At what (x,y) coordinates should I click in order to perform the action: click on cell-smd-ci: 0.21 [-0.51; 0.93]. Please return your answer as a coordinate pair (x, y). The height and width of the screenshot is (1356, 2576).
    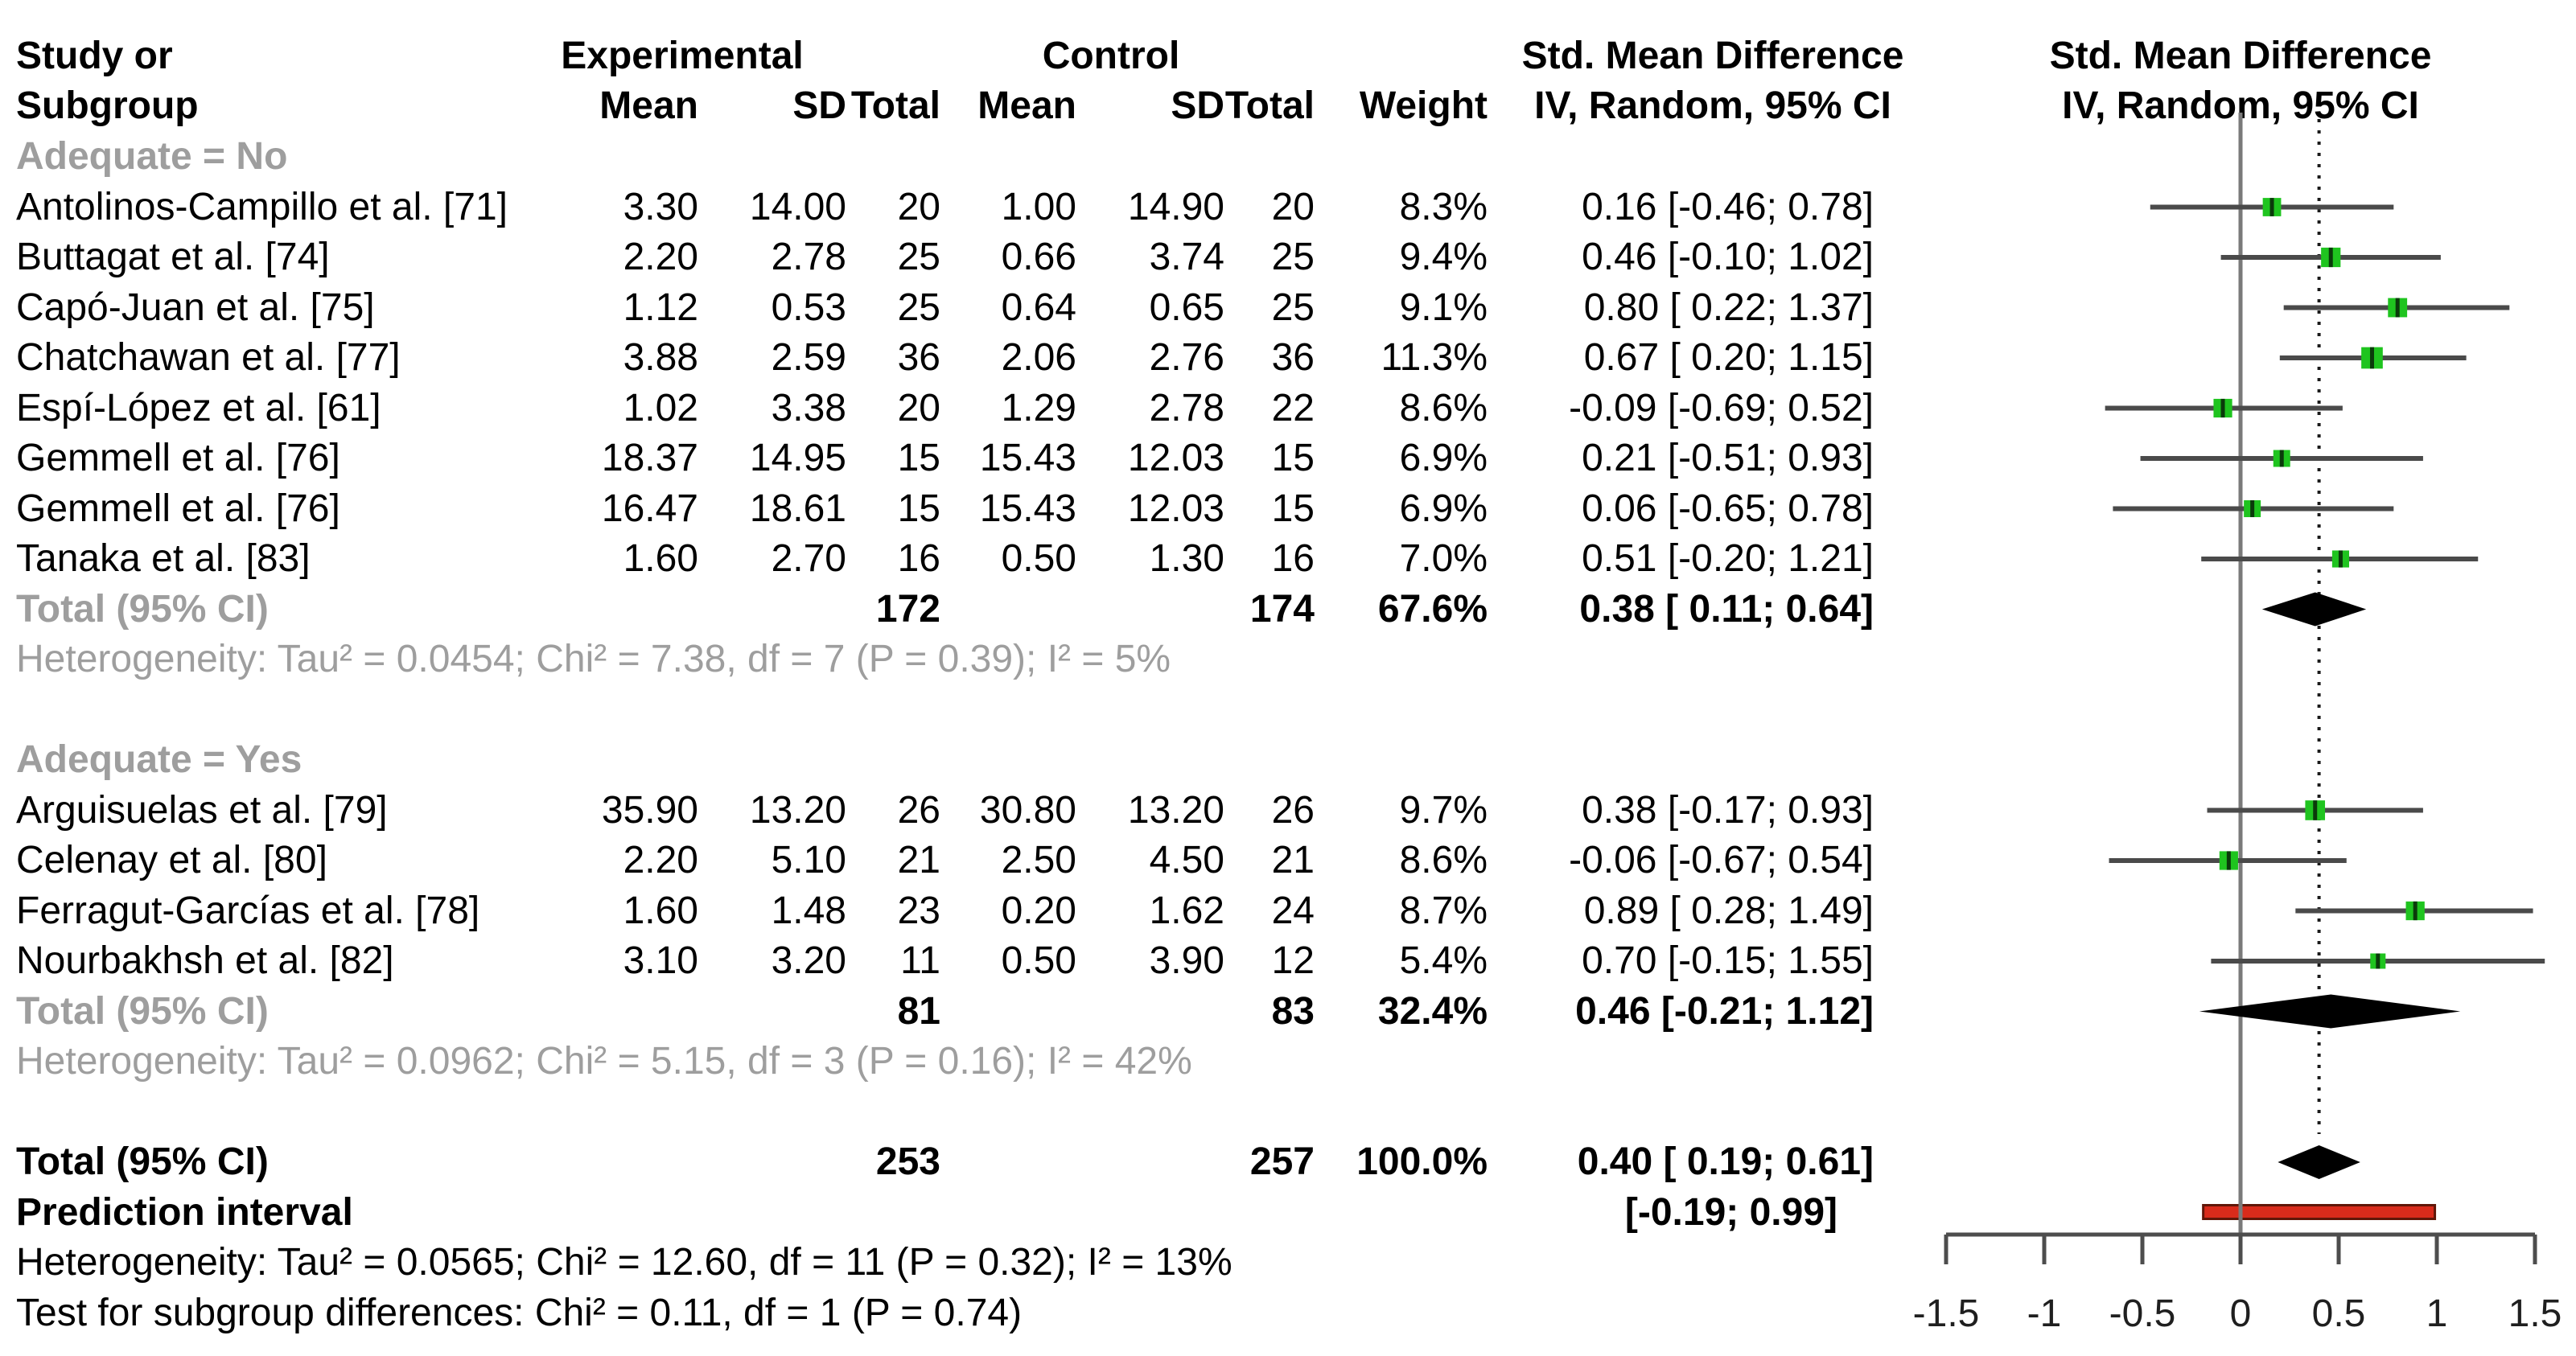
    Looking at the image, I should click on (1728, 458).